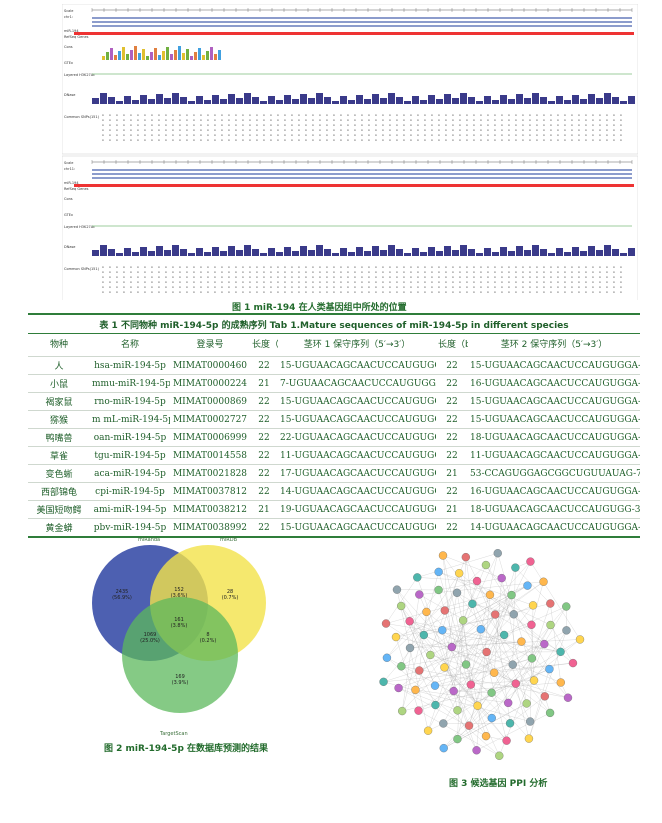  Describe the element at coordinates (210, 437) in the screenshot. I see `table-cell: MIMAT0006999` at that location.